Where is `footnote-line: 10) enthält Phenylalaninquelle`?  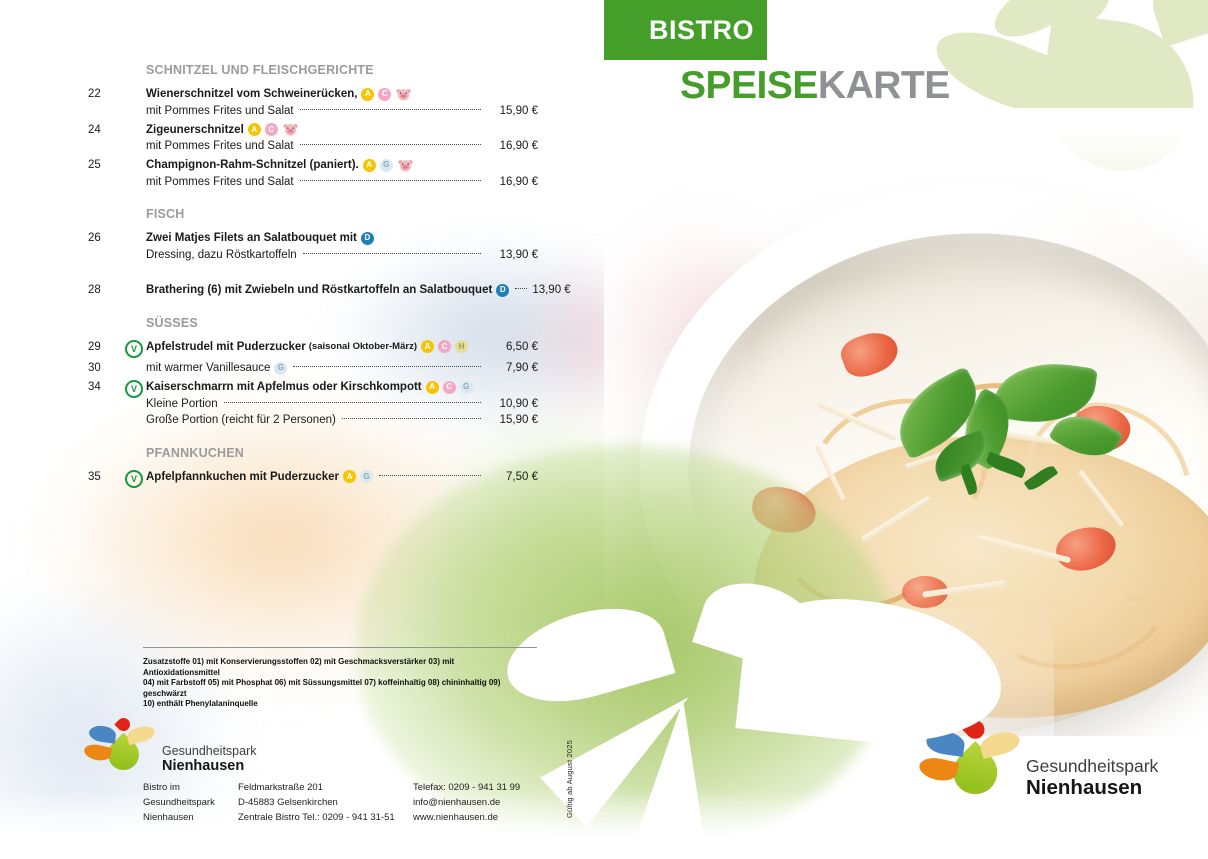
footnote-line: 10) enthält Phenylalaninquelle is located at coordinates (200, 703).